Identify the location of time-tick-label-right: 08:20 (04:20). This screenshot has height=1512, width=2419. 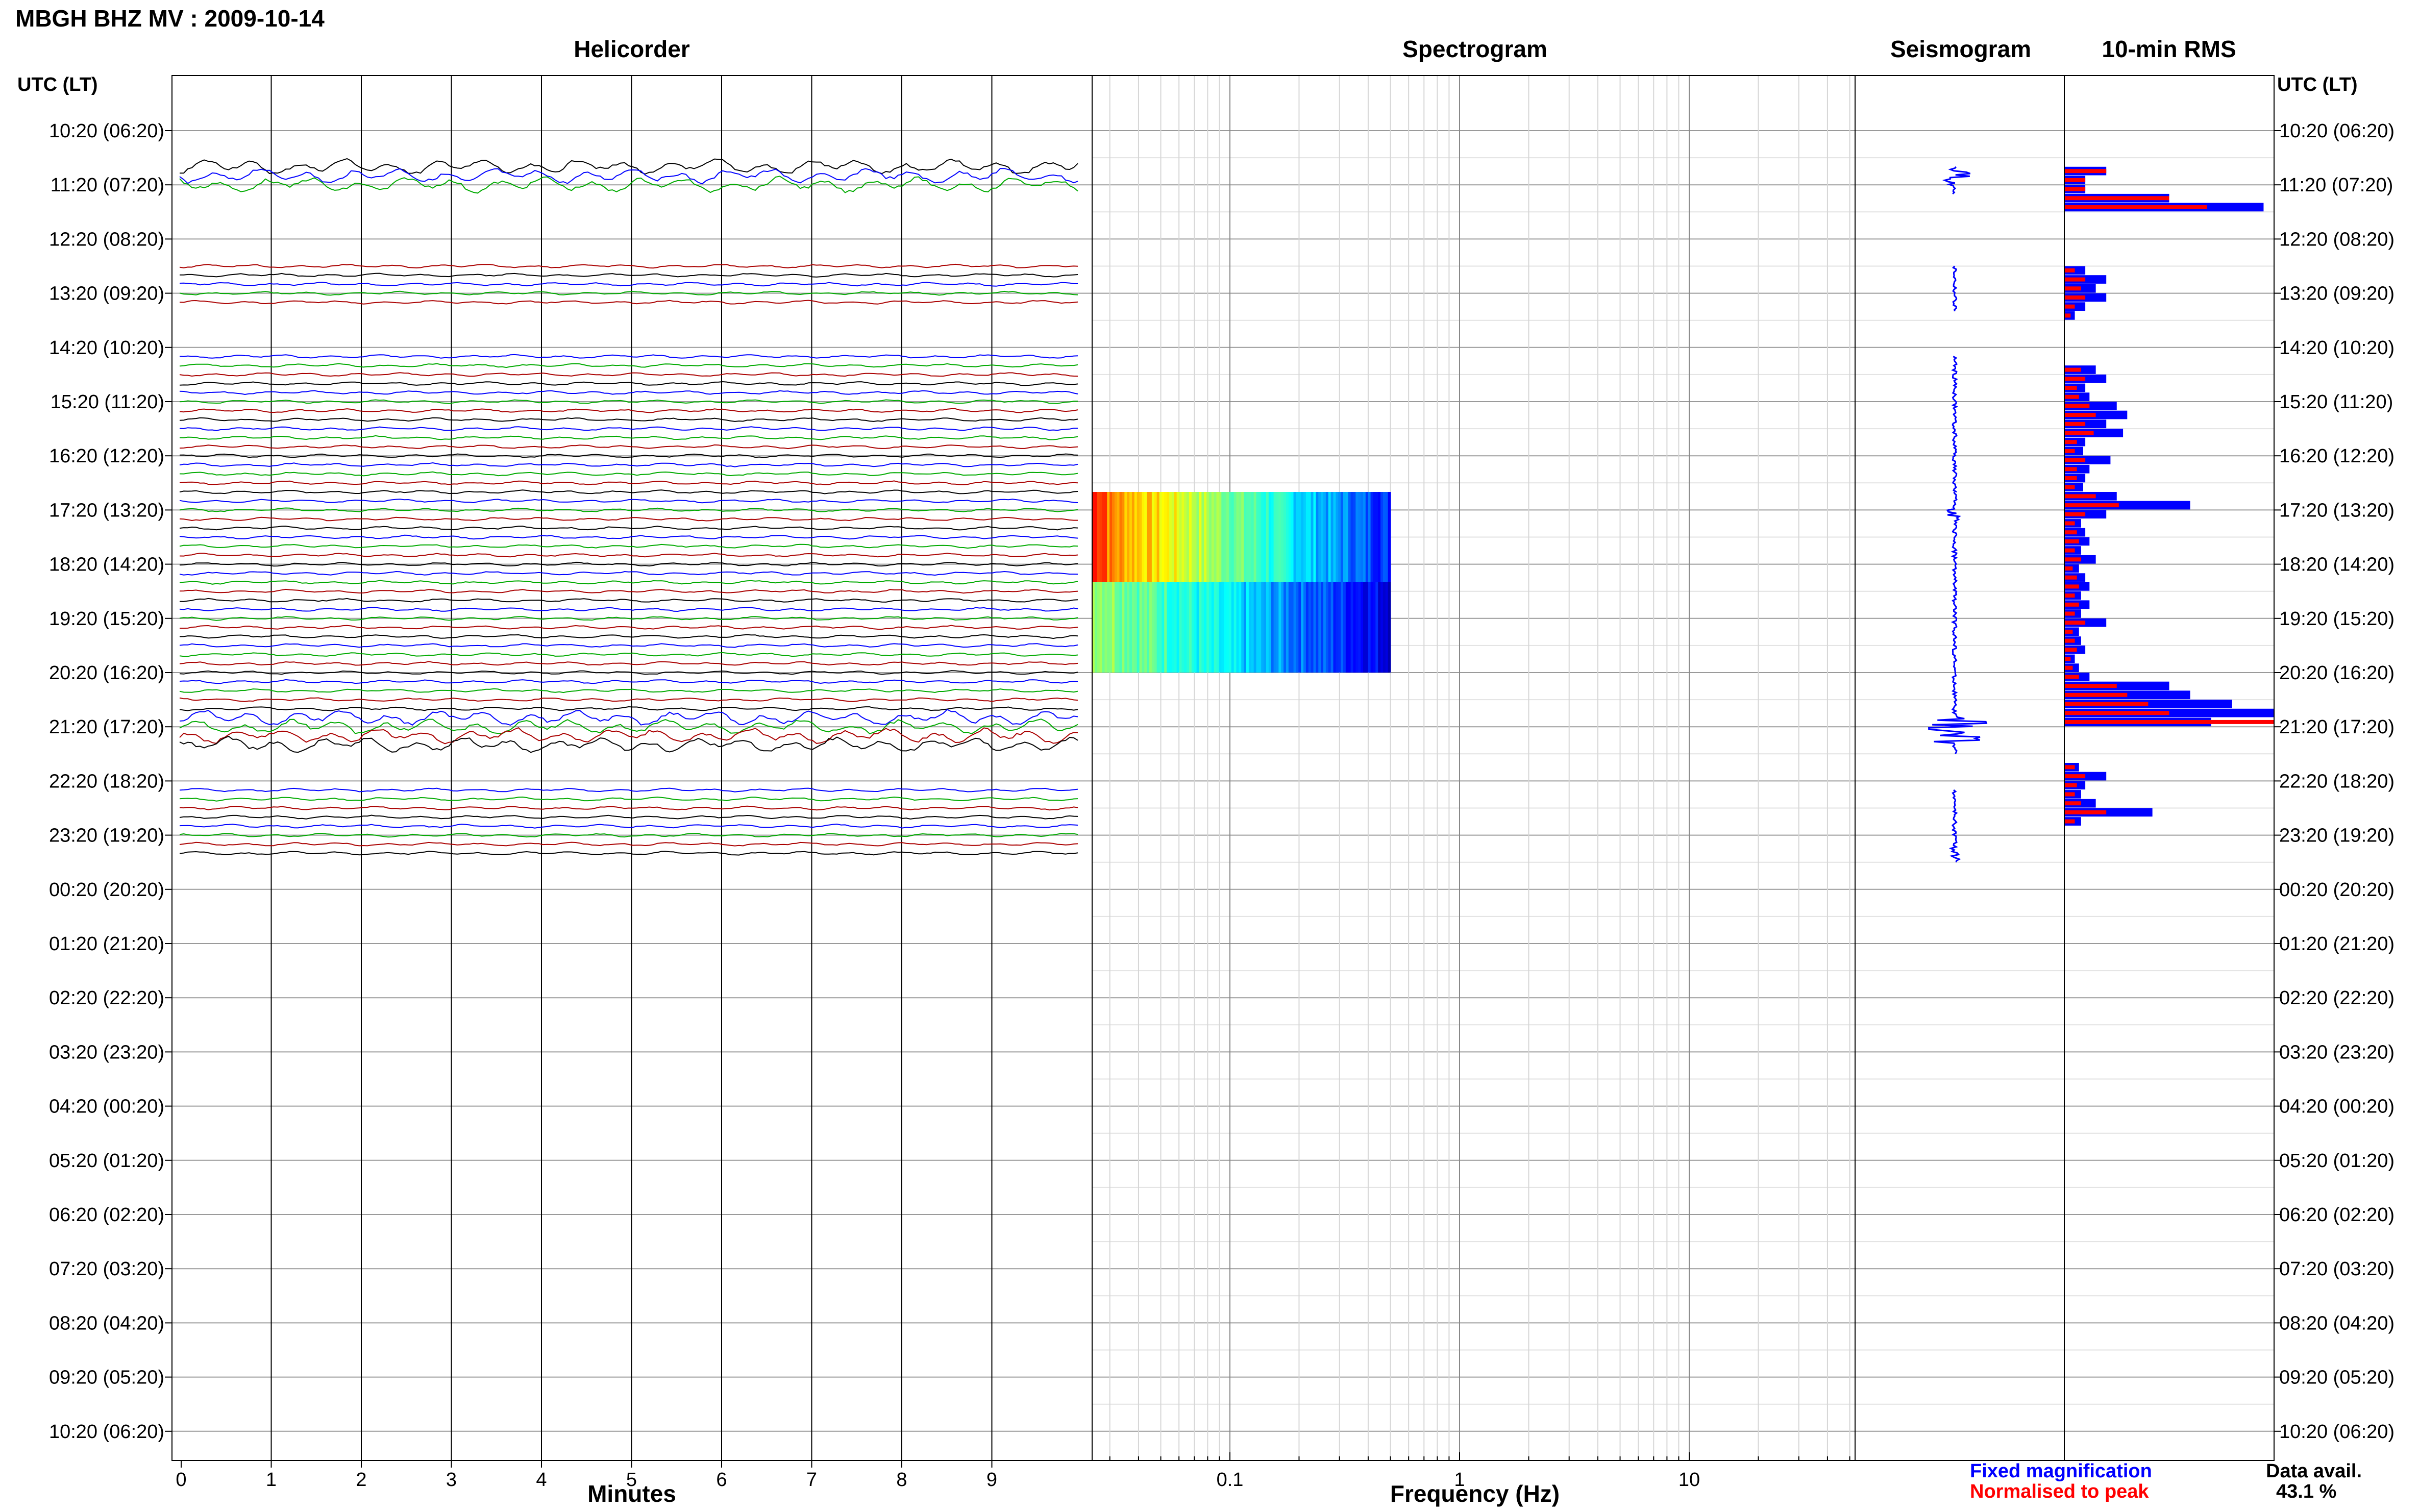
(2337, 1323).